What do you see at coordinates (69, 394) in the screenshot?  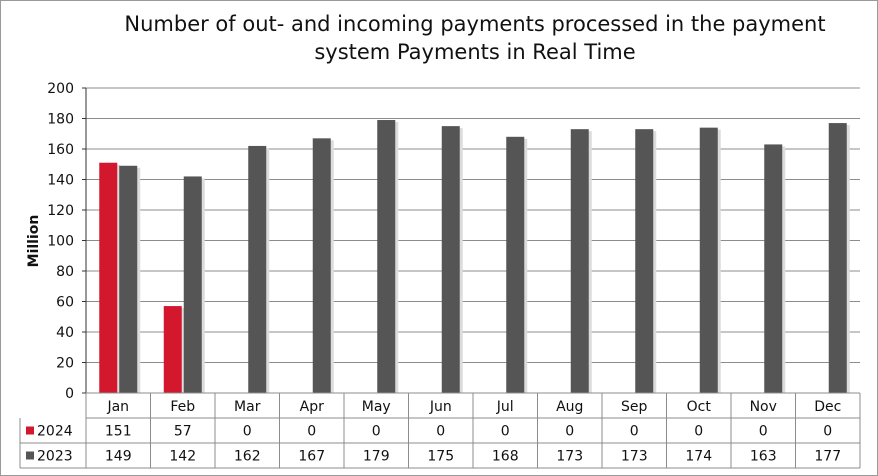 I see `y-tick-label: 0` at bounding box center [69, 394].